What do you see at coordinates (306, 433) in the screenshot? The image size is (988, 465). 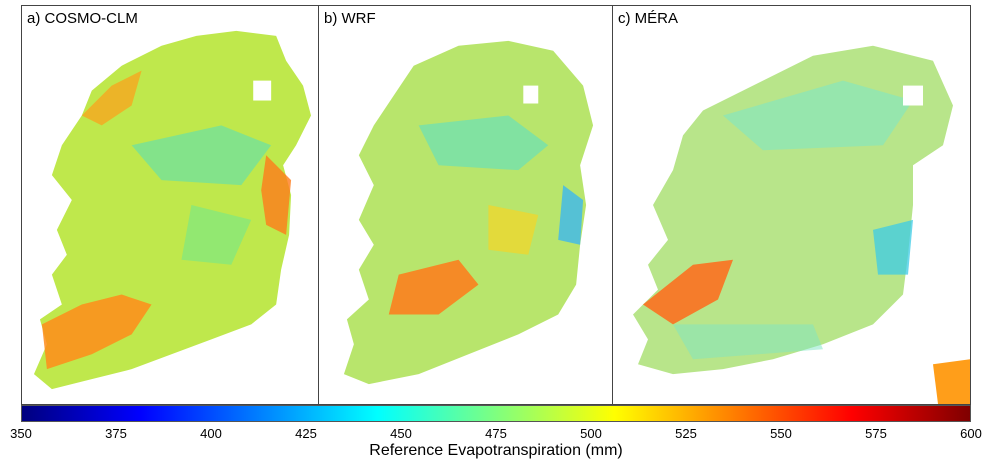 I see `colorbar-tick-label: 425` at bounding box center [306, 433].